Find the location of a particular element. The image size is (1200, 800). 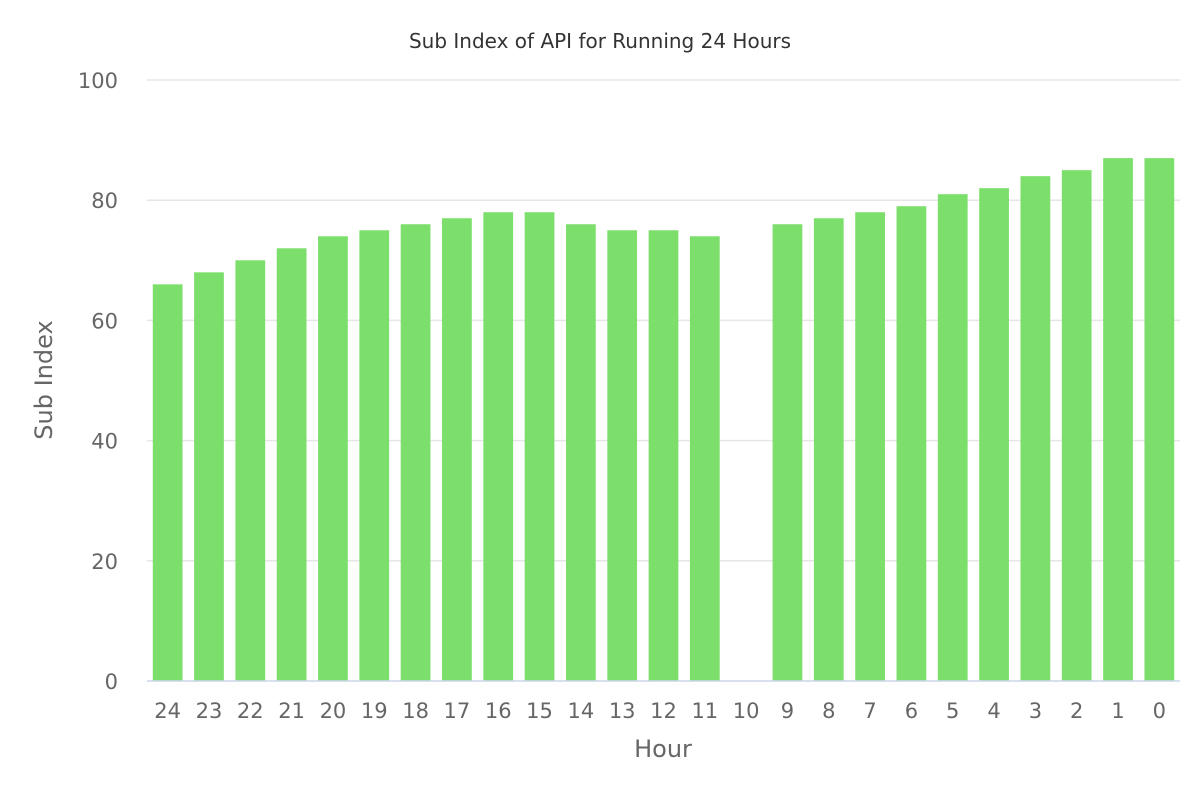

chart-title: Sub Index of API for Running 24 Hours is located at coordinates (600, 41).